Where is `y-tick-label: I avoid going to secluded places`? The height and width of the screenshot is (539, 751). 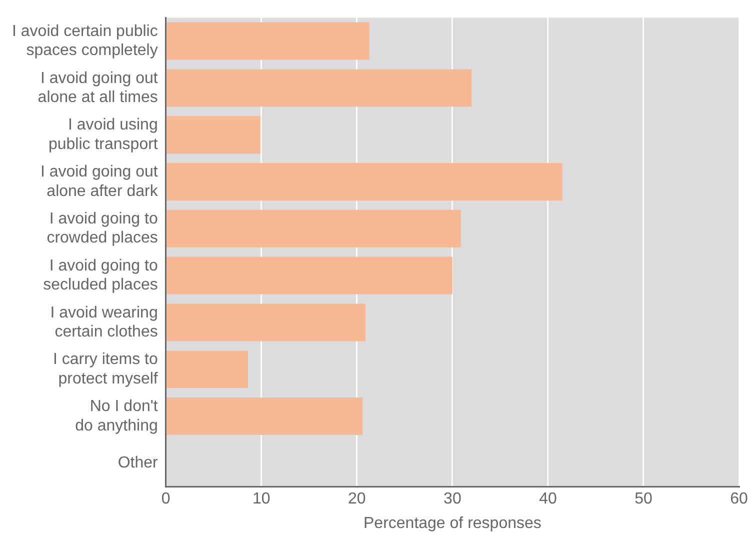
y-tick-label: I avoid going to secluded places is located at coordinates (100, 275).